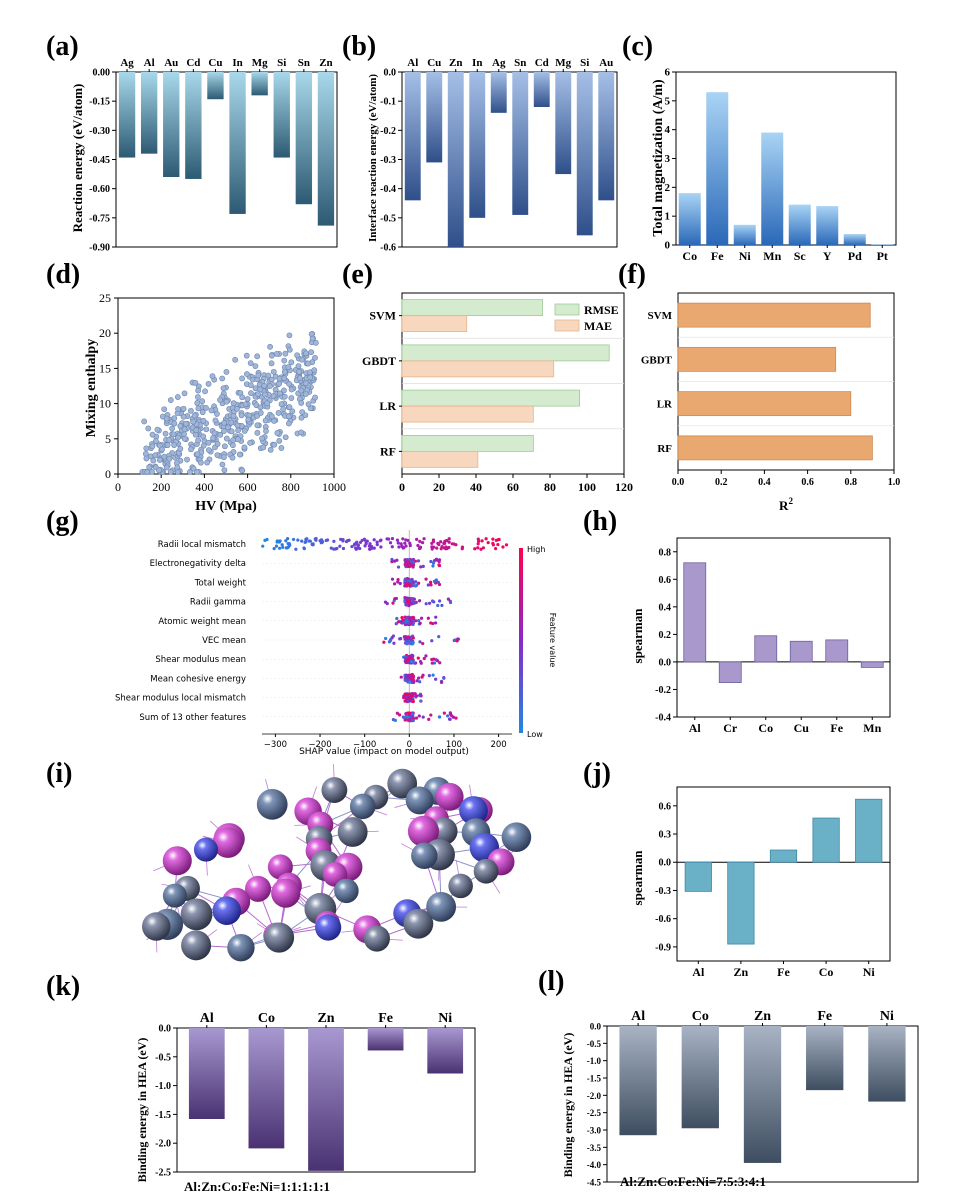 This screenshot has width=956, height=1203. What do you see at coordinates (598, 326) in the screenshot?
I see `legend-label: MAE` at bounding box center [598, 326].